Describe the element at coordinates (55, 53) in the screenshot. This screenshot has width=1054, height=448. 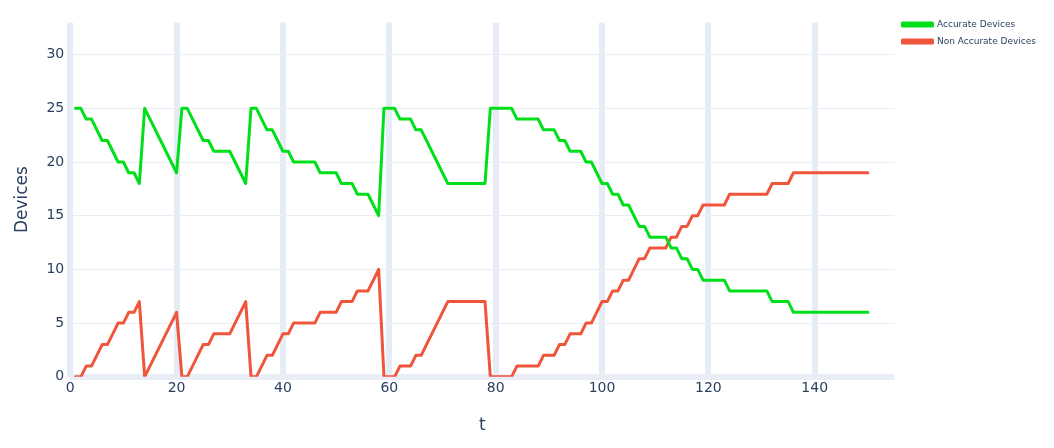
I see `y-tick-label: 30` at that location.